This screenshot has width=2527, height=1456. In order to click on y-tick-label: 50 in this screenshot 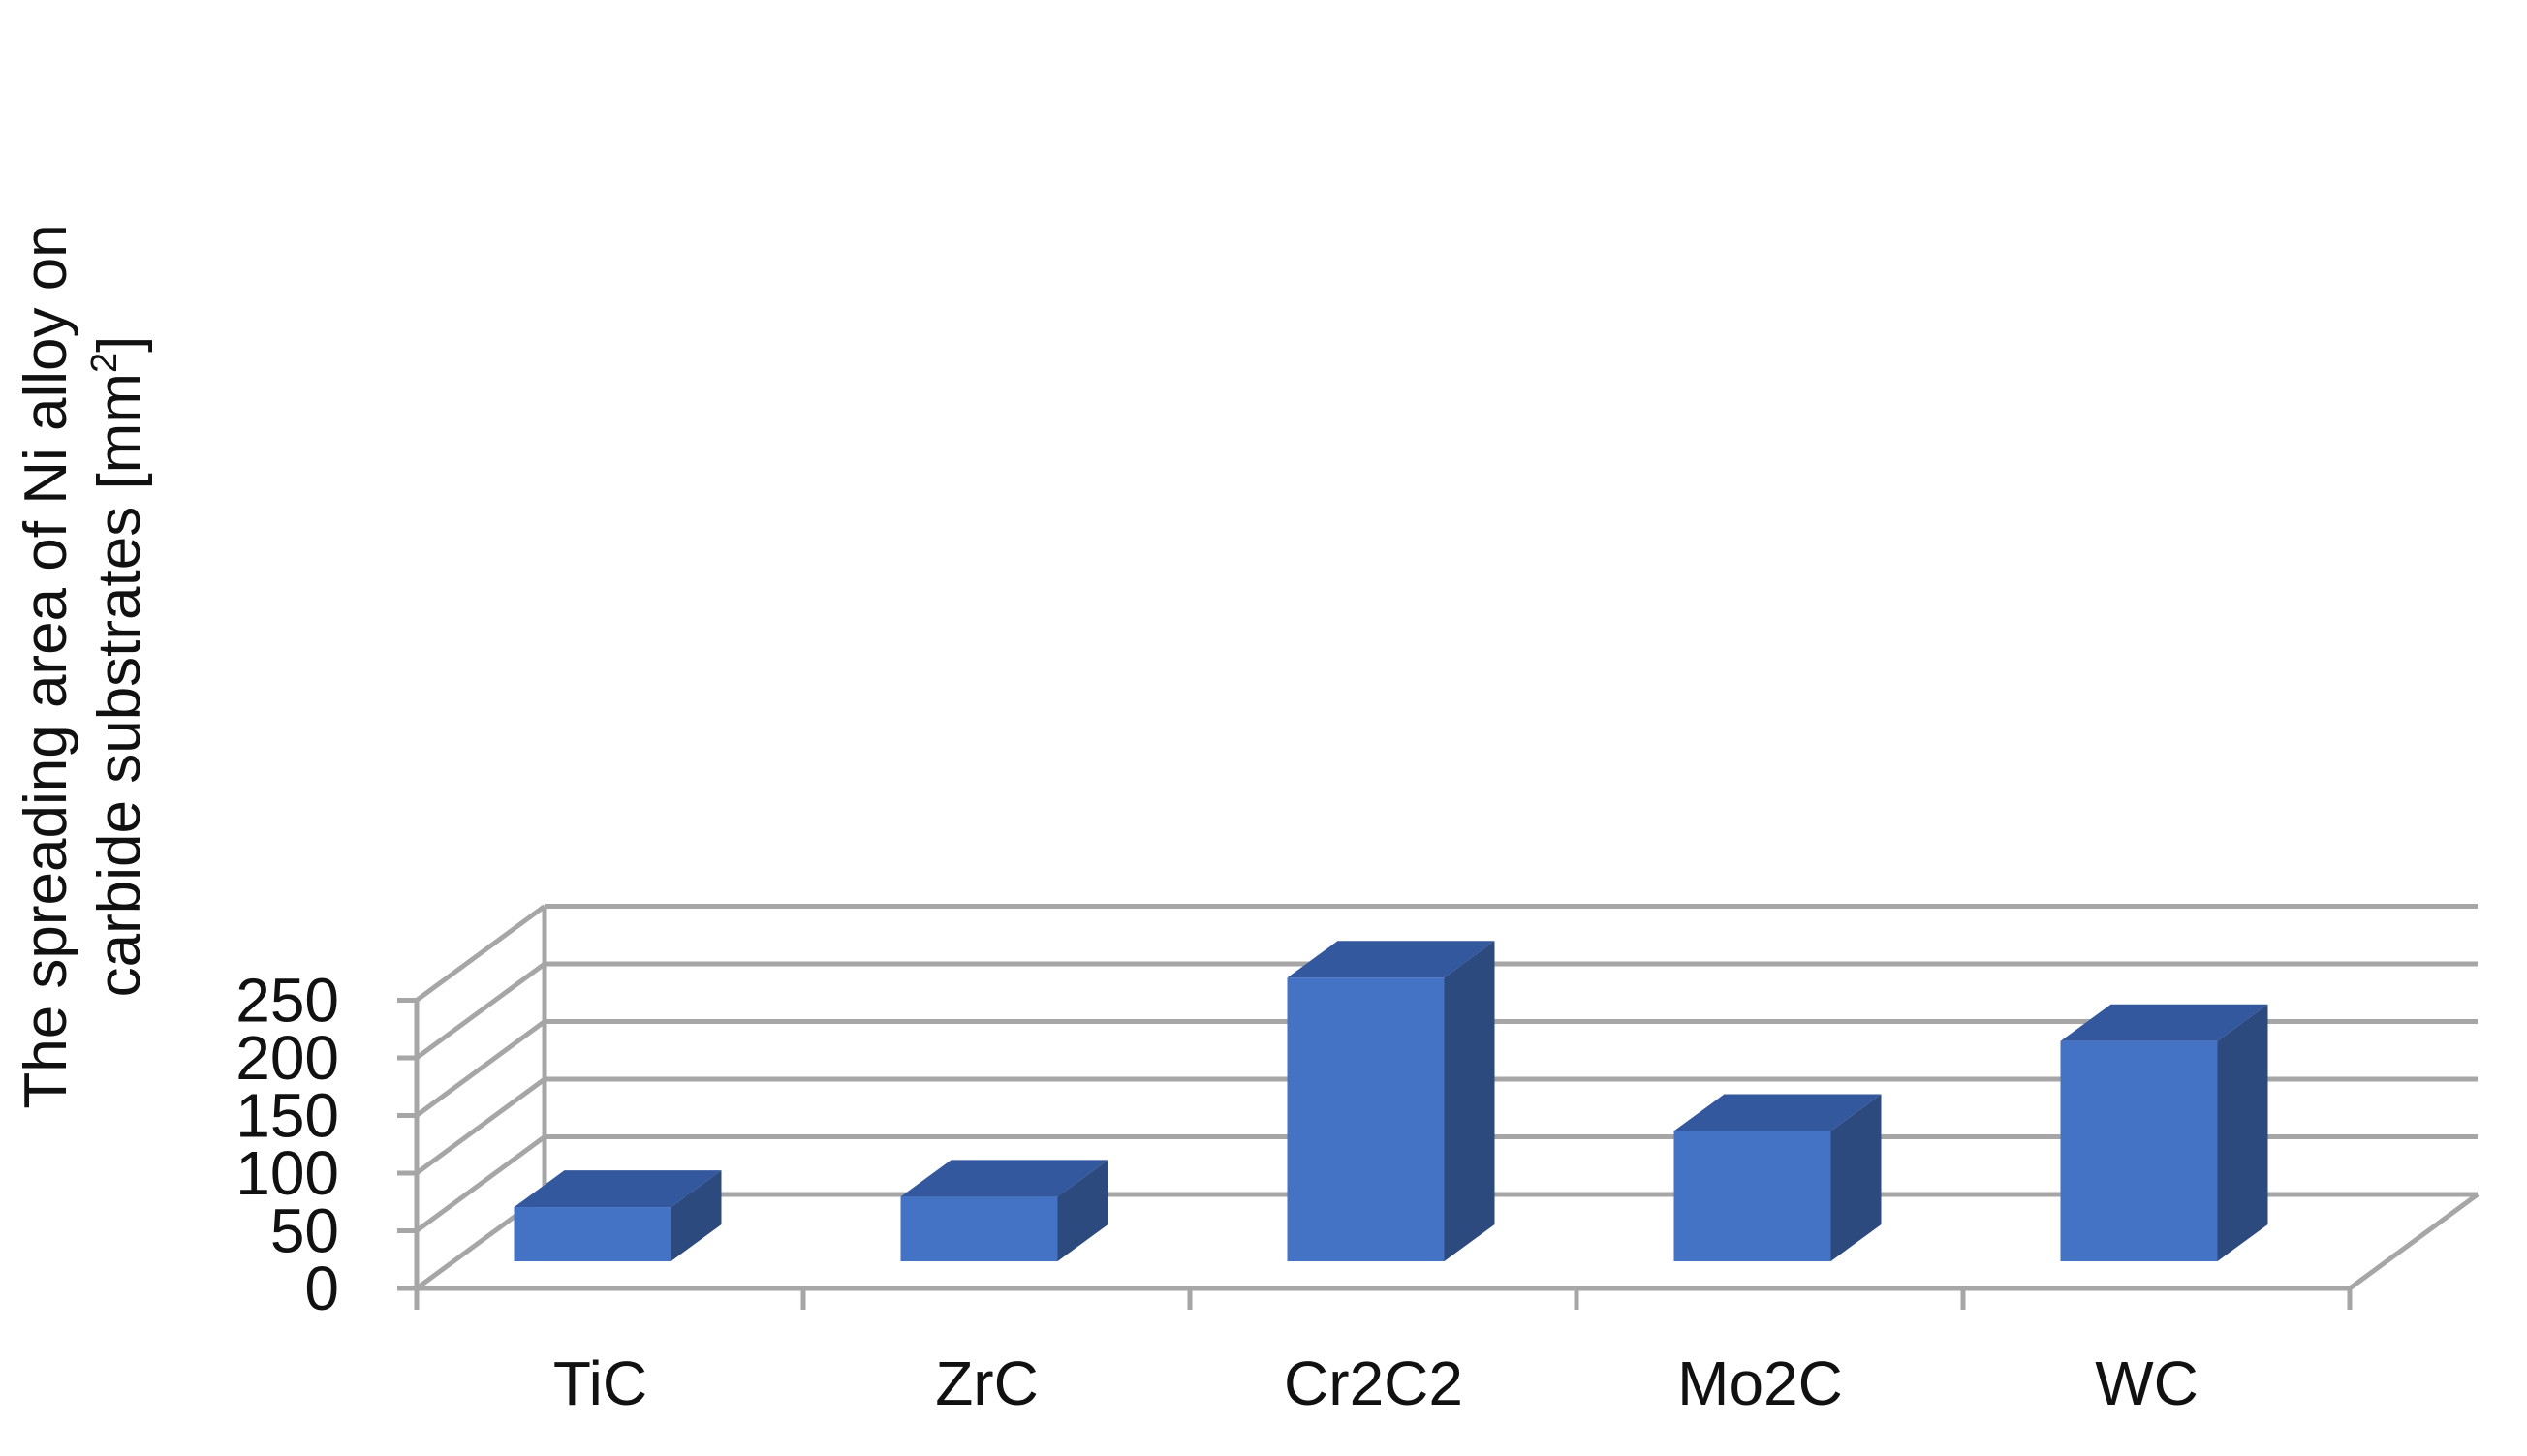, I will do `click(304, 1231)`.